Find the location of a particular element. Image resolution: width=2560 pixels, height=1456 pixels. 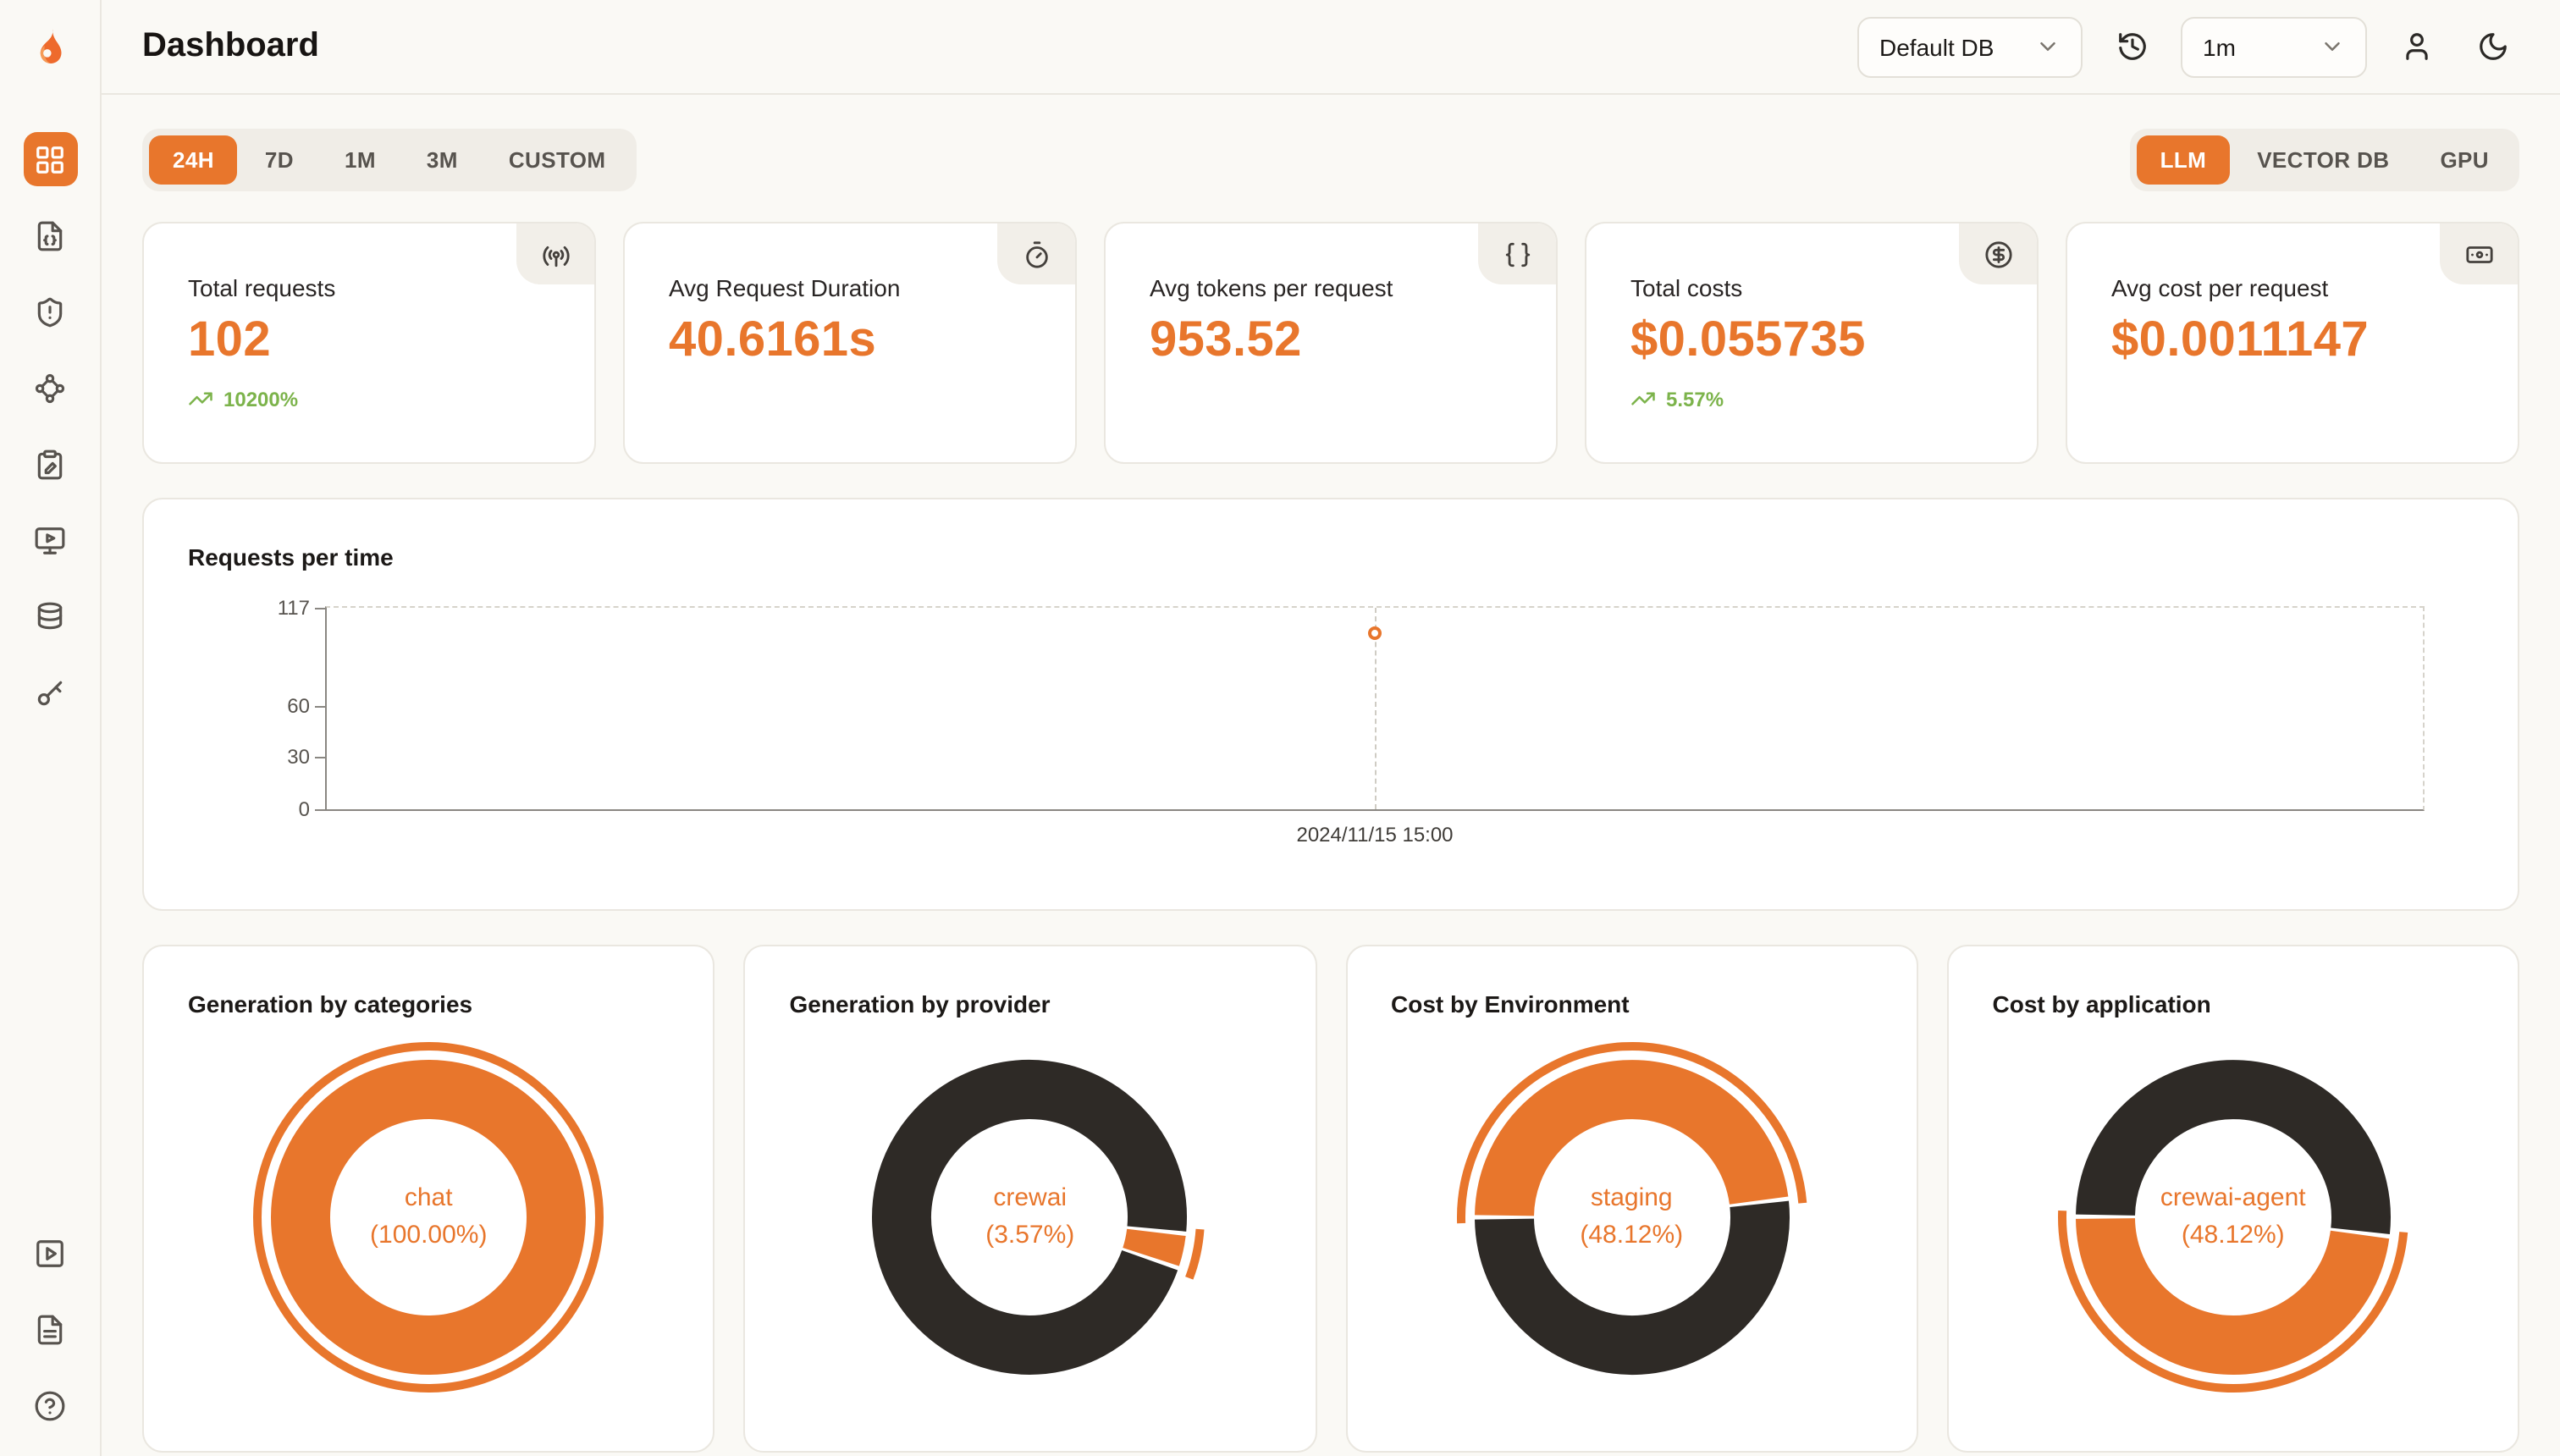

chart-title: Cost by Environment is located at coordinates (1510, 1004).